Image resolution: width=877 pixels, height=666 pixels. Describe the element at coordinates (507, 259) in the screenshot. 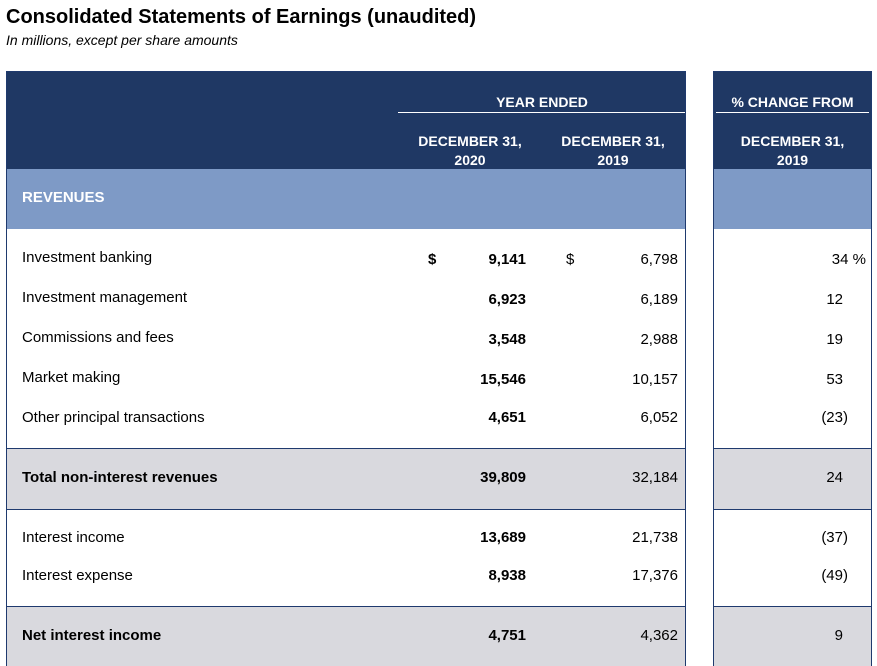

I see `value-2020-investment-banking: 9,141` at that location.